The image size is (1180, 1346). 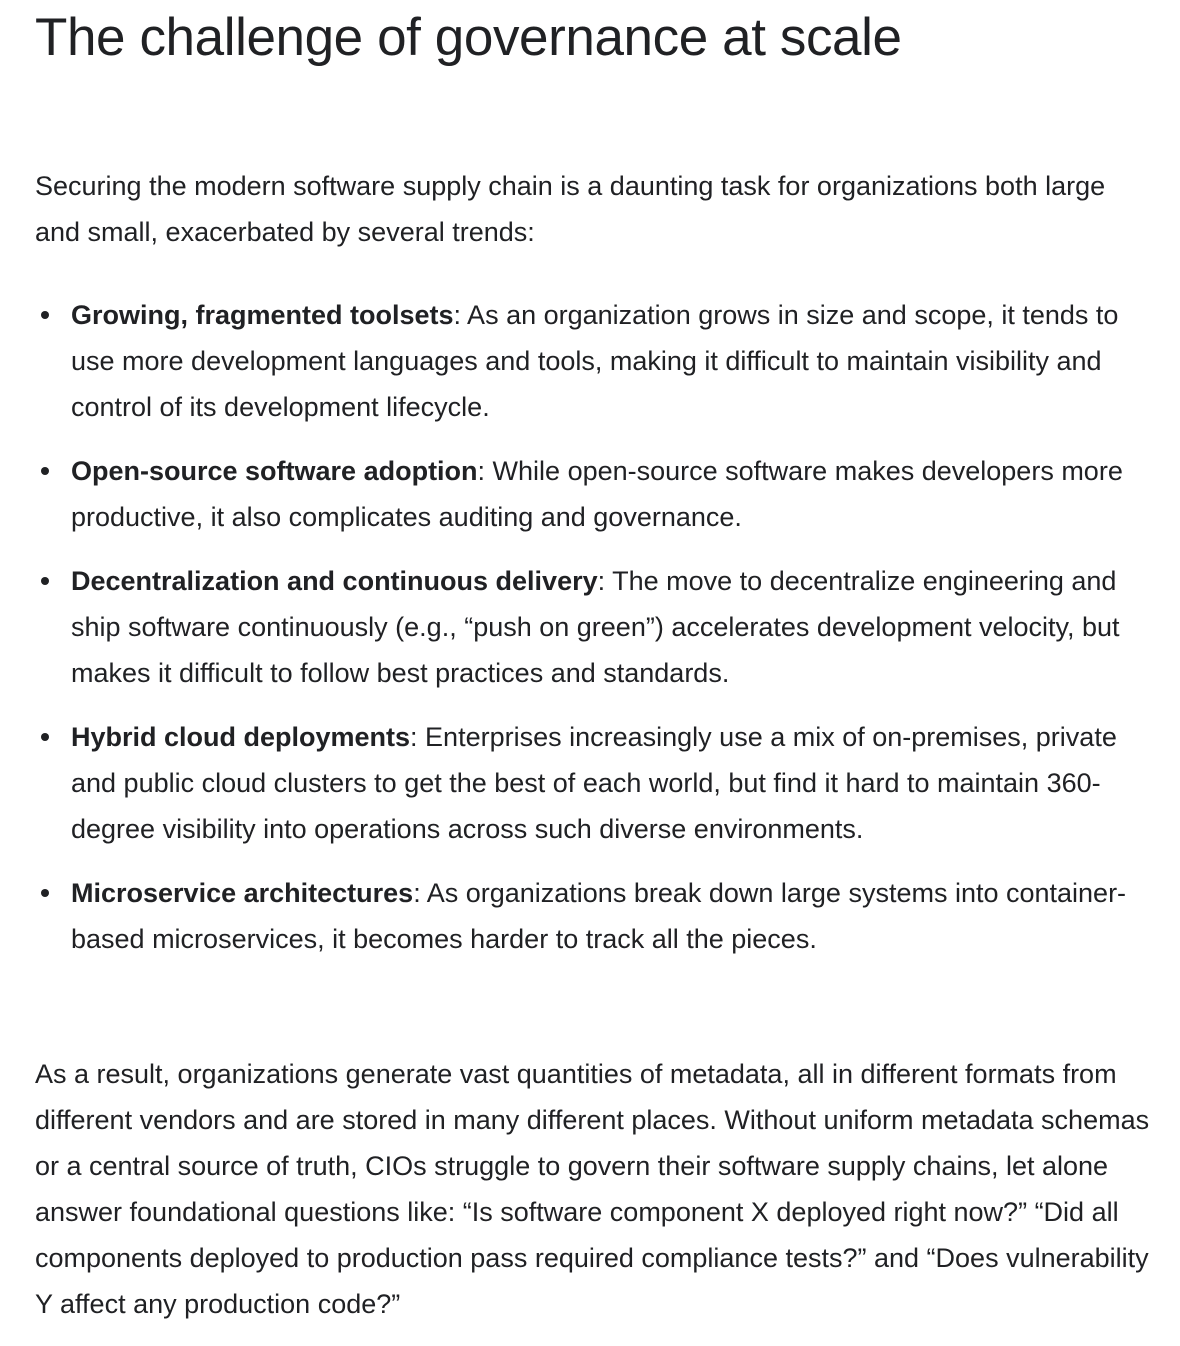 I want to click on list-item-term: Hybrid cloud deployments, so click(x=241, y=737).